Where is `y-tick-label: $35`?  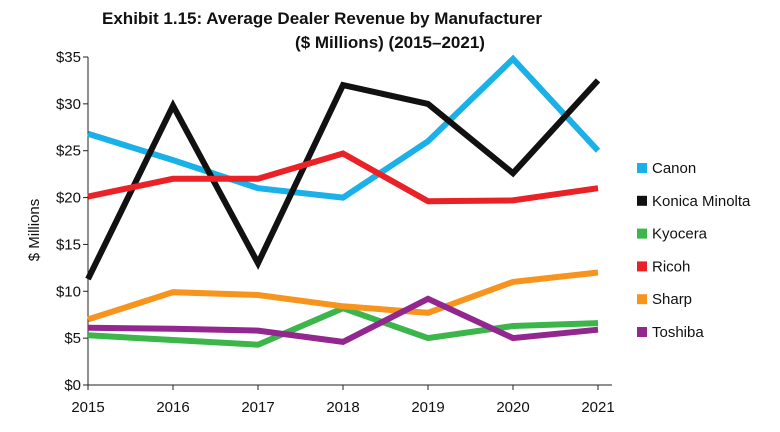
y-tick-label: $35 is located at coordinates (68, 57).